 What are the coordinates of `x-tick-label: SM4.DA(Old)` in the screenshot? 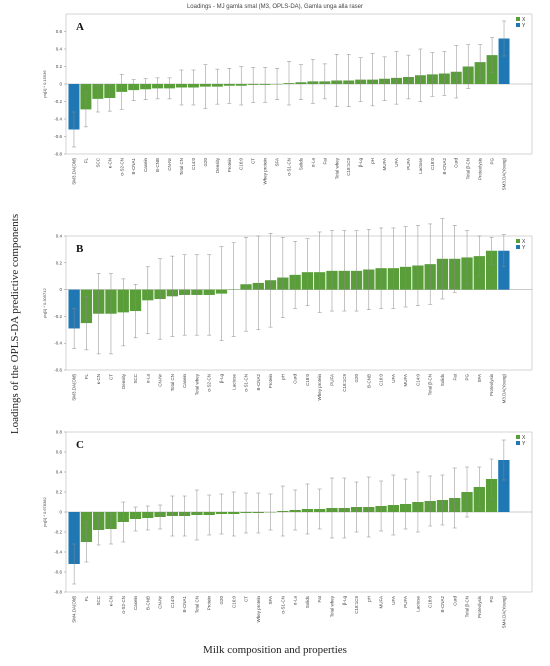 It's located at (74, 609).